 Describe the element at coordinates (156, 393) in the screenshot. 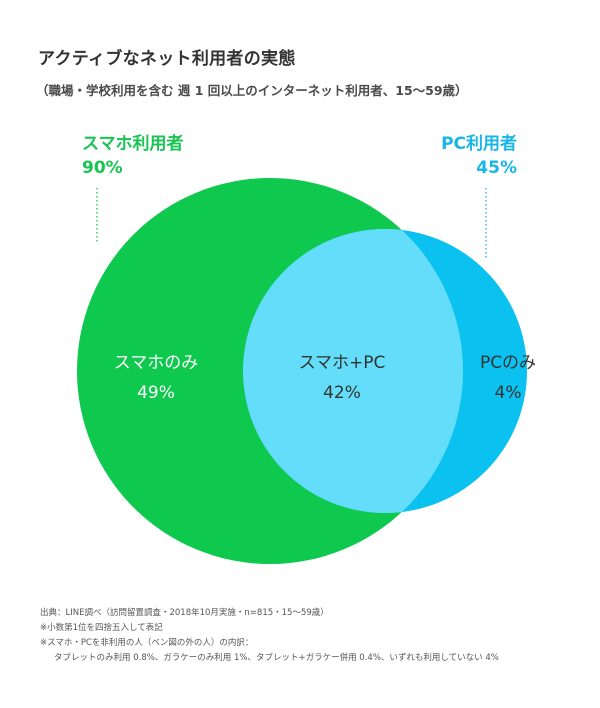

I see `smartphone-only-percent: 49%` at that location.